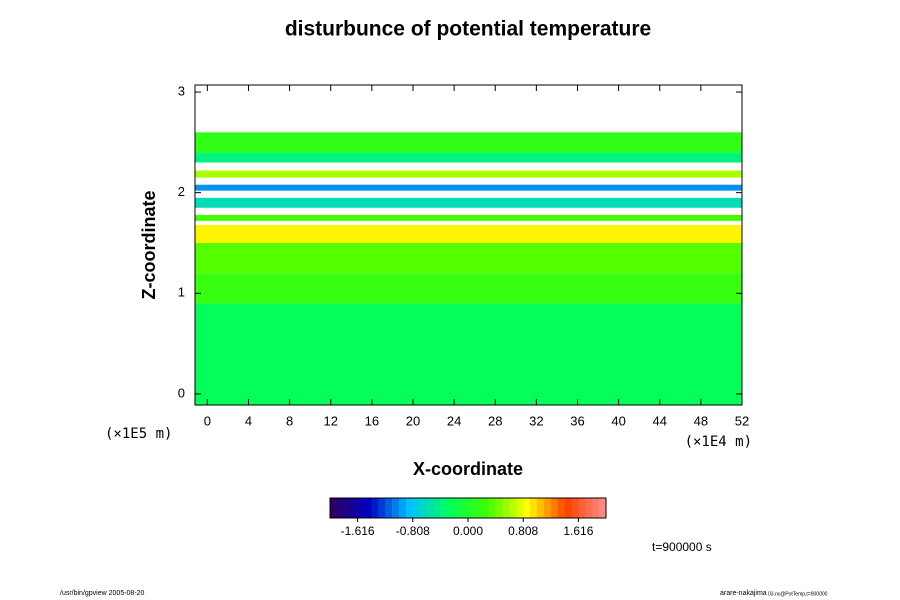 The image size is (900, 600). Describe the element at coordinates (468, 29) in the screenshot. I see `chart-title: disturbunce of potential temperature` at that location.